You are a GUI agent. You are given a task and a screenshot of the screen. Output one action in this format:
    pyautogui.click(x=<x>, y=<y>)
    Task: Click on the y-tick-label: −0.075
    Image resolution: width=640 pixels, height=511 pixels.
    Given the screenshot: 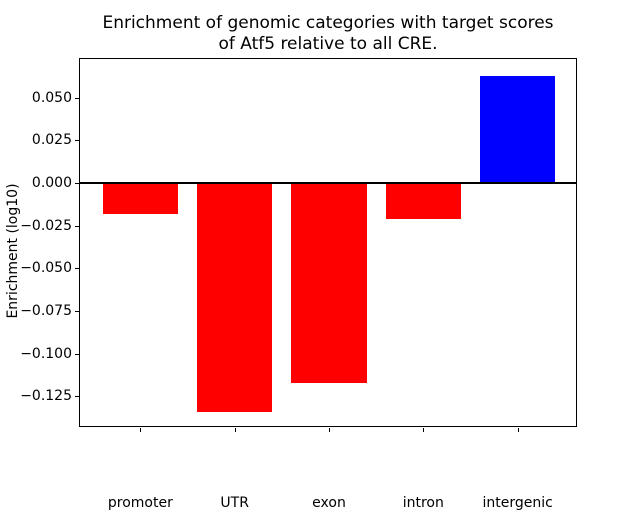 What is the action you would take?
    pyautogui.click(x=46, y=311)
    